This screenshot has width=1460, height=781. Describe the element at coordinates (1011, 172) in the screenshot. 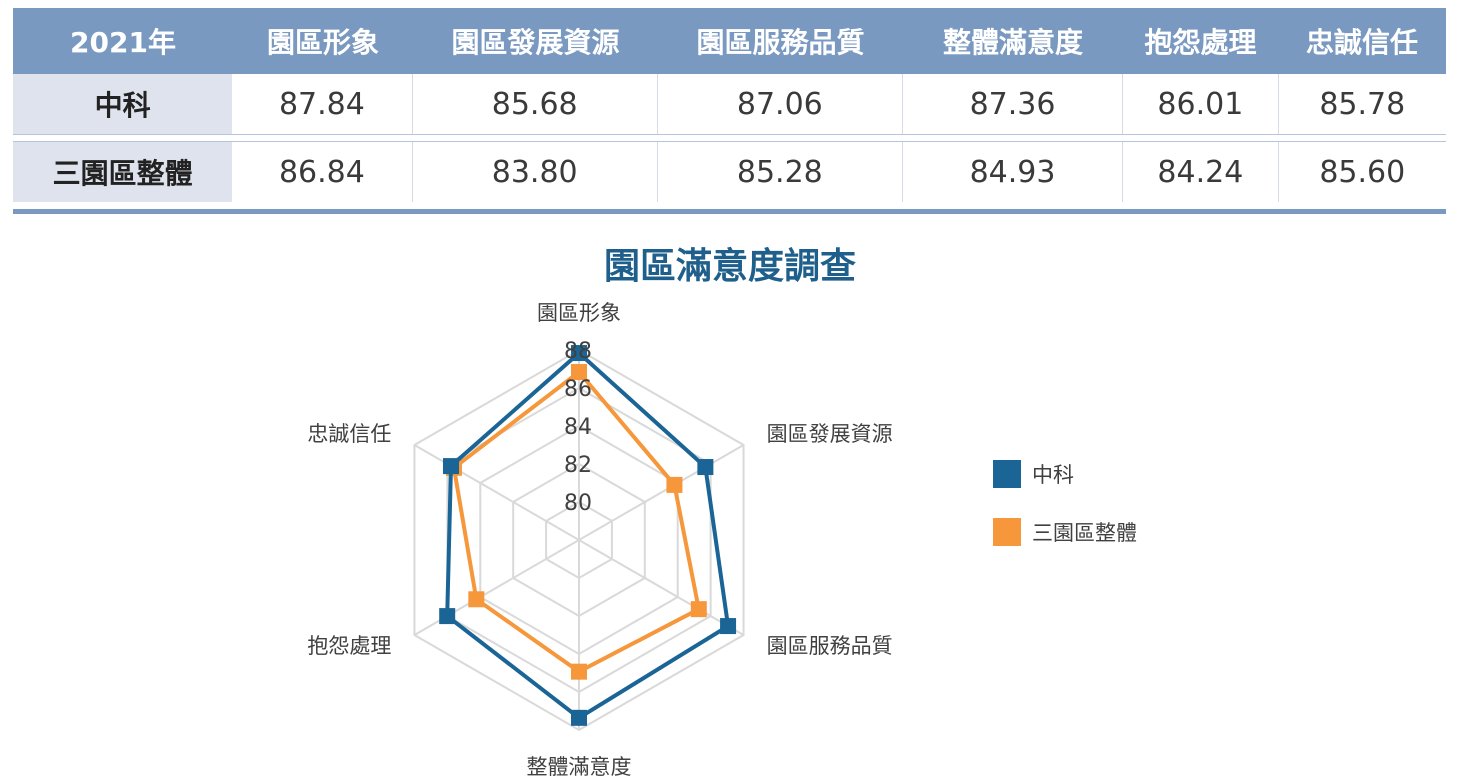

I see `table-cell: 84.93` at that location.